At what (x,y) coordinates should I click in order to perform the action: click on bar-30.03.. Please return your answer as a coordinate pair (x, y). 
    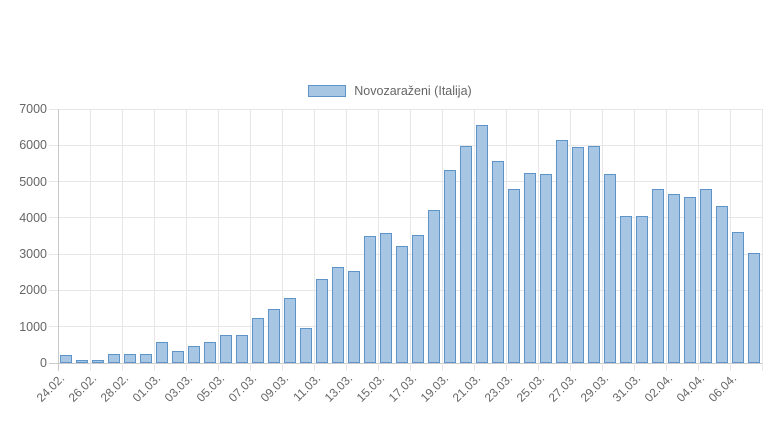
    Looking at the image, I should click on (626, 289).